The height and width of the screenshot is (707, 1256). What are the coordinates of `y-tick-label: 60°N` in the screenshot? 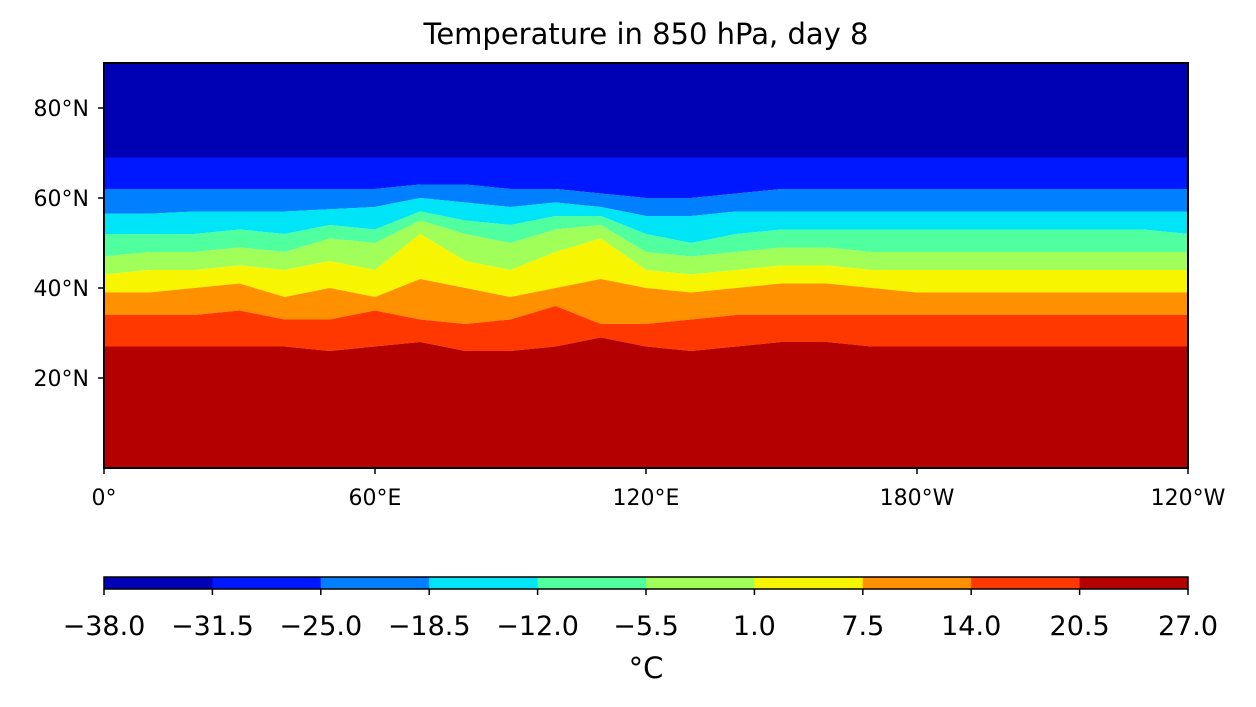 It's located at (61, 199).